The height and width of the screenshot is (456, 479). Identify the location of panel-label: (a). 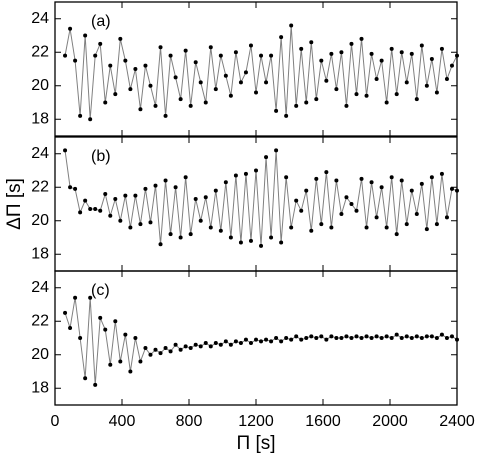
(101, 21).